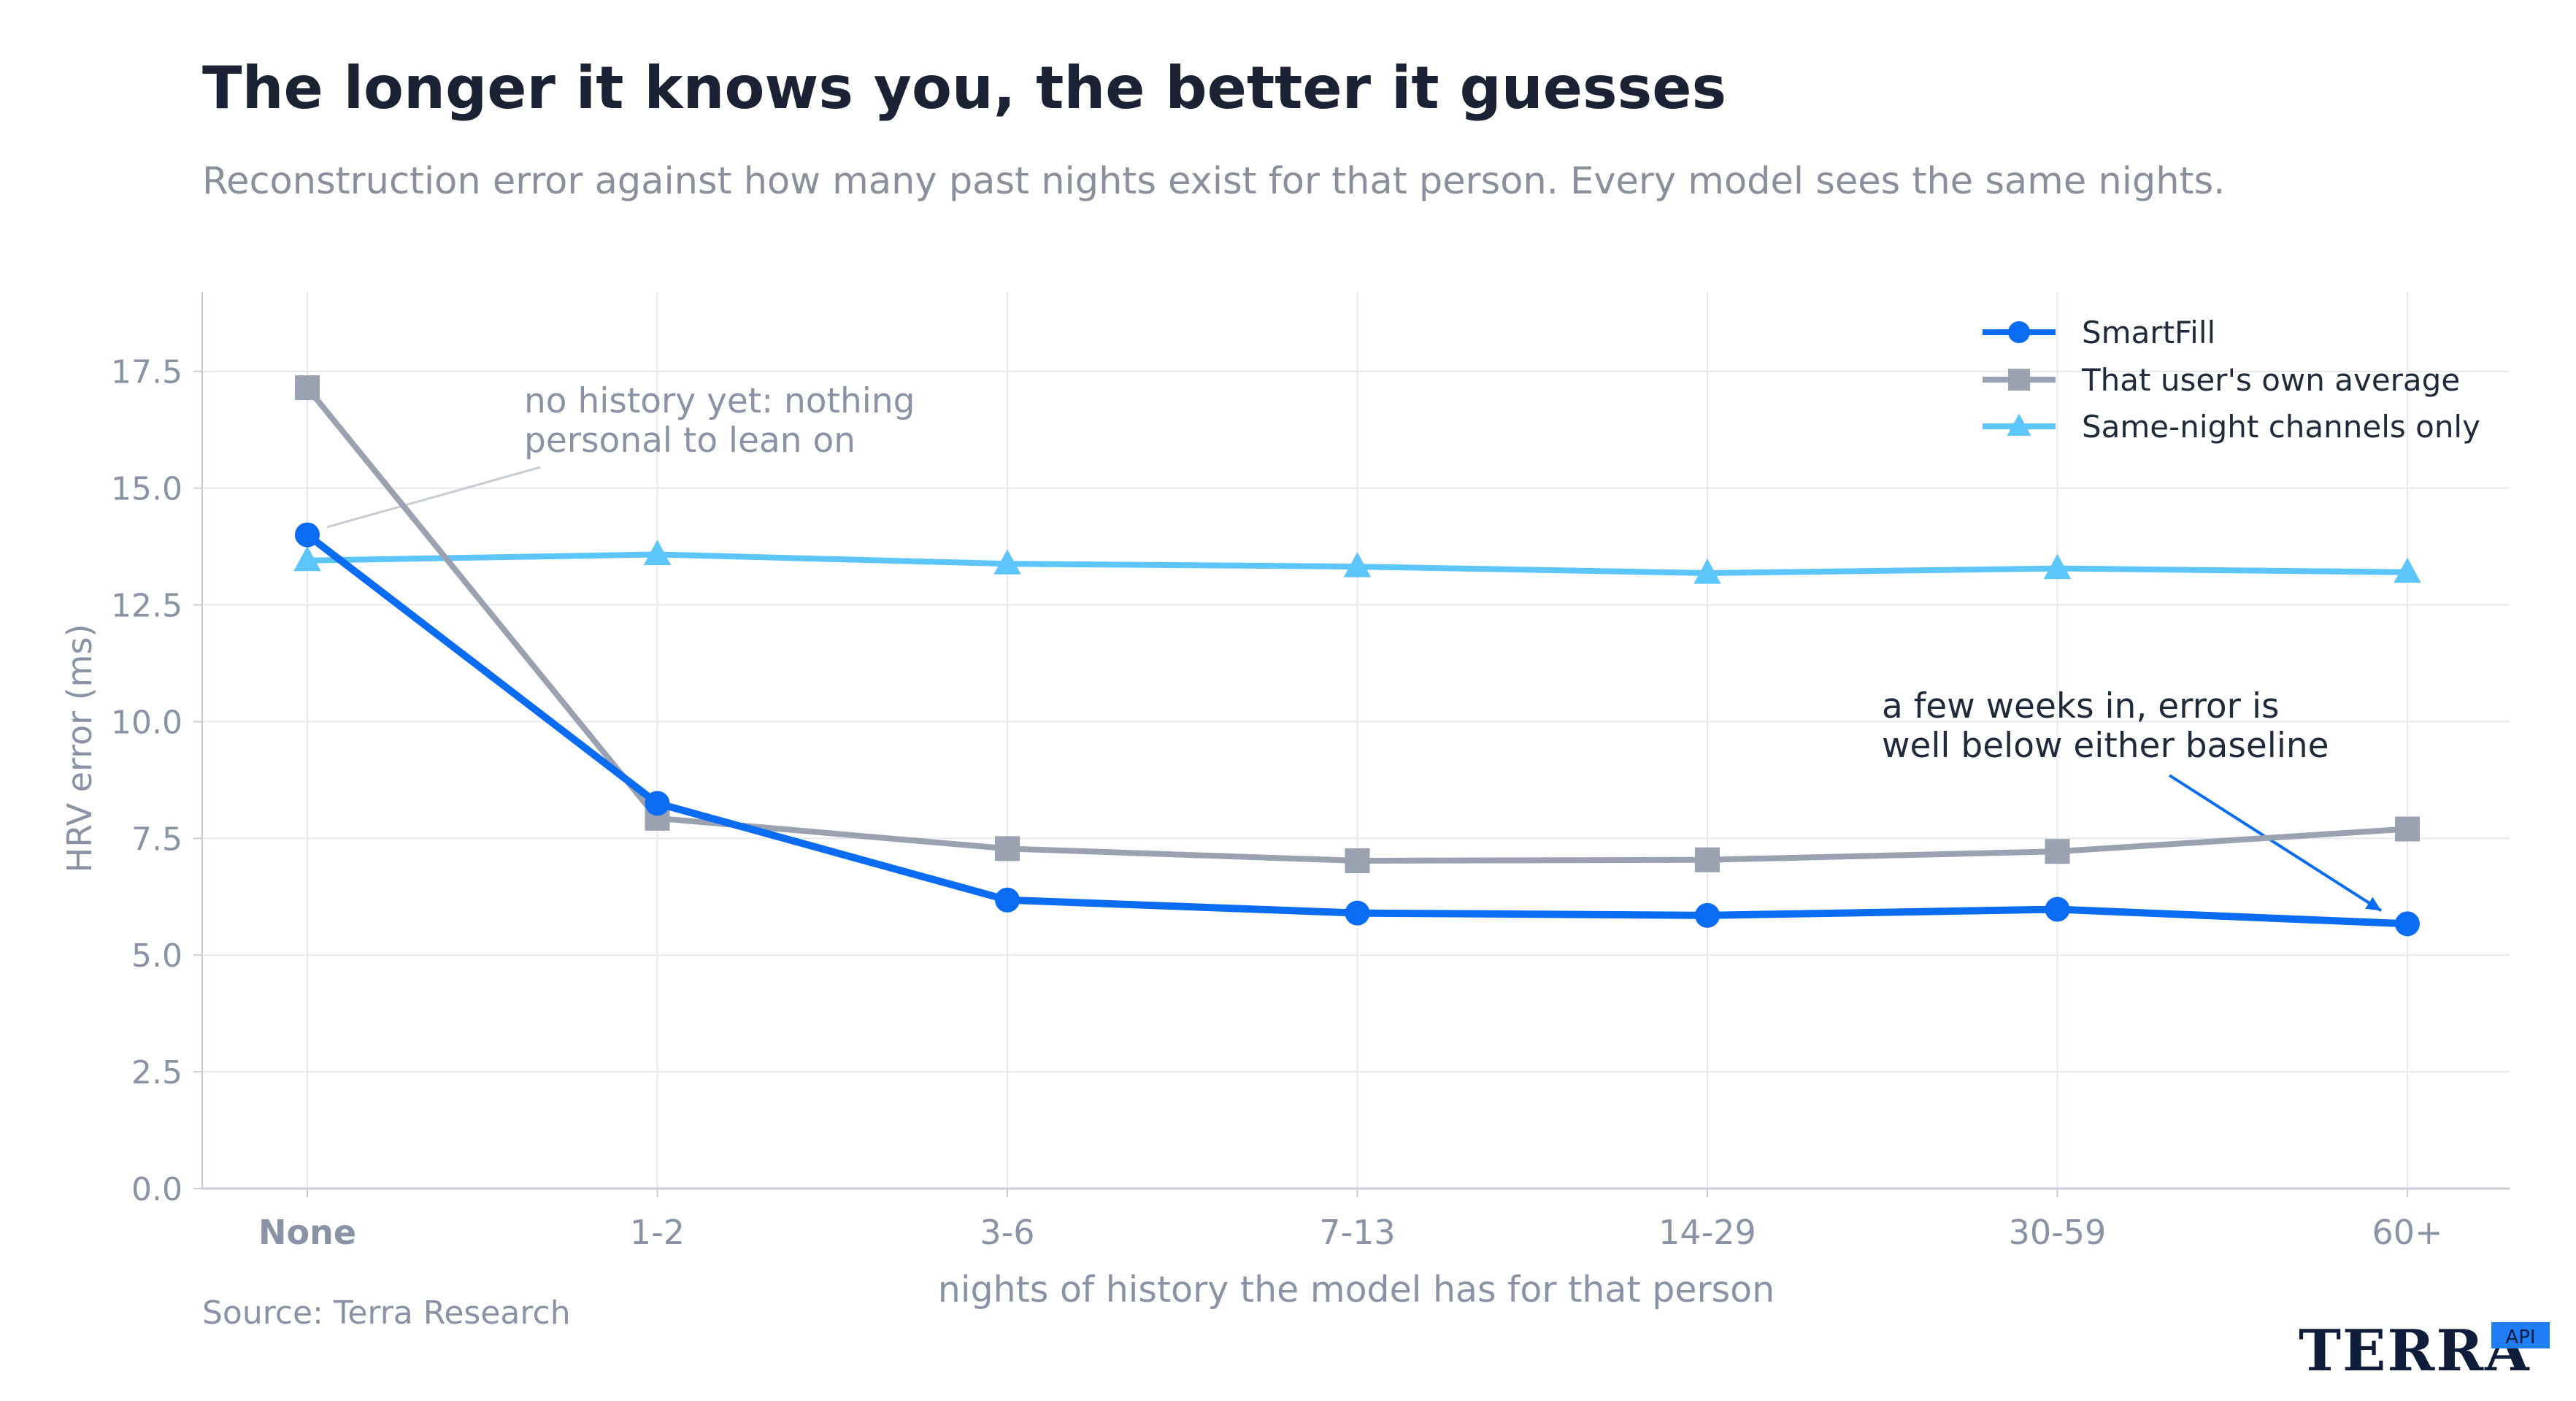 This screenshot has width=2576, height=1401. What do you see at coordinates (2373, 904) in the screenshot?
I see `annotation-arrow-head` at bounding box center [2373, 904].